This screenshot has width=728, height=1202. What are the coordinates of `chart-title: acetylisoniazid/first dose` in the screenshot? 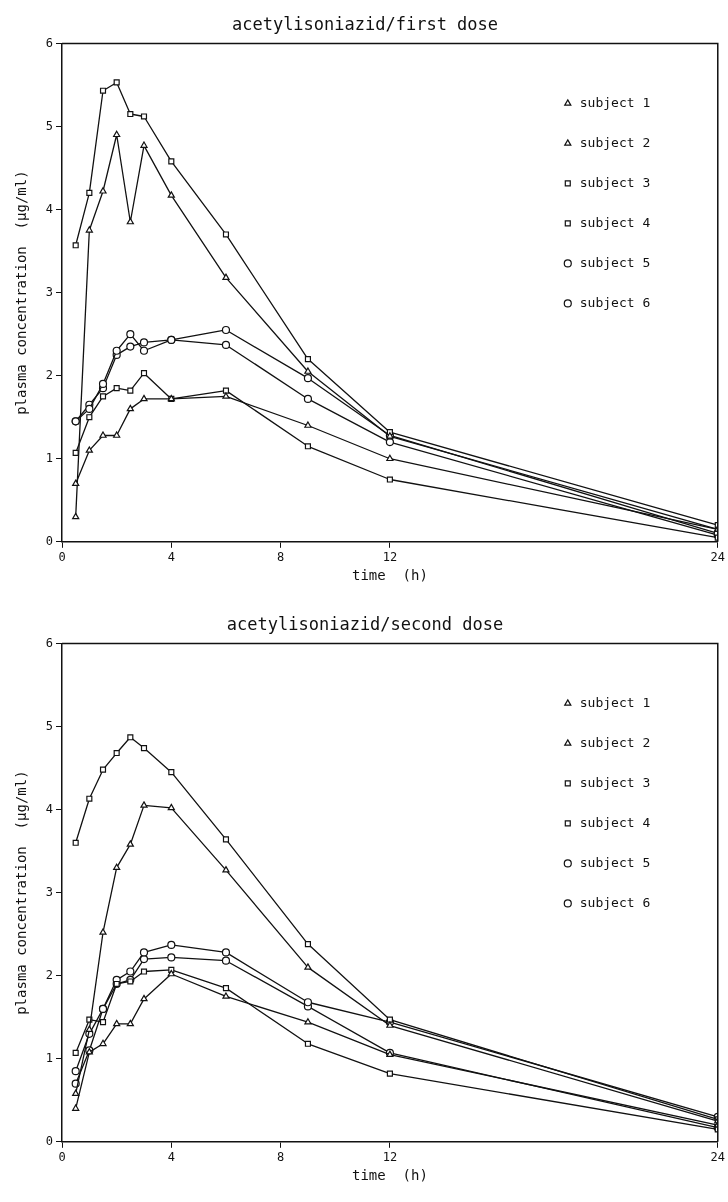 It's located at (365, 23).